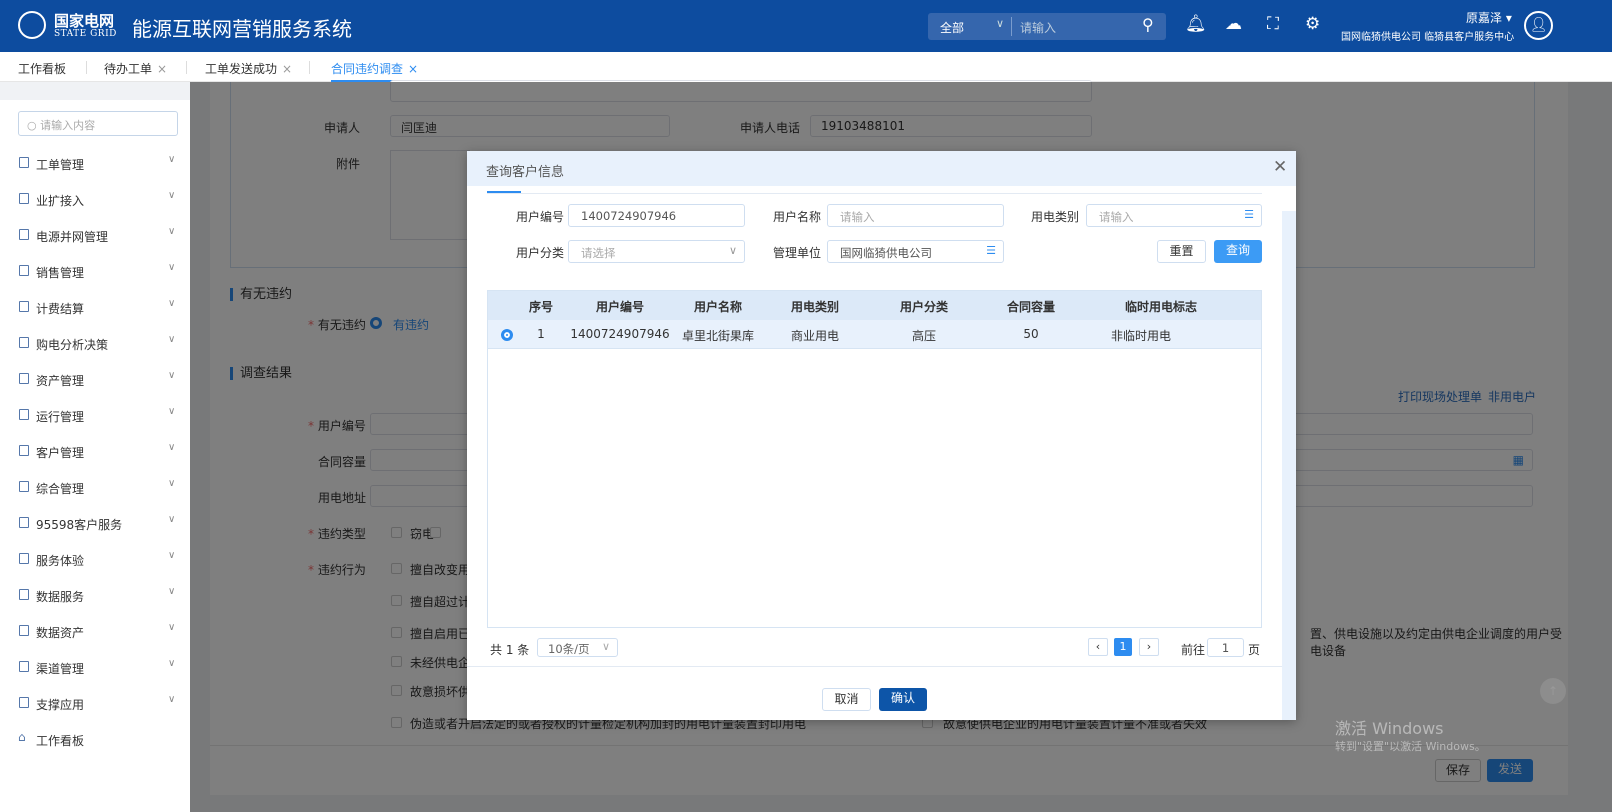 This screenshot has width=1612, height=812. Describe the element at coordinates (248, 68) in the screenshot. I see `tab-sent-success: 工单发送成功 ×` at that location.